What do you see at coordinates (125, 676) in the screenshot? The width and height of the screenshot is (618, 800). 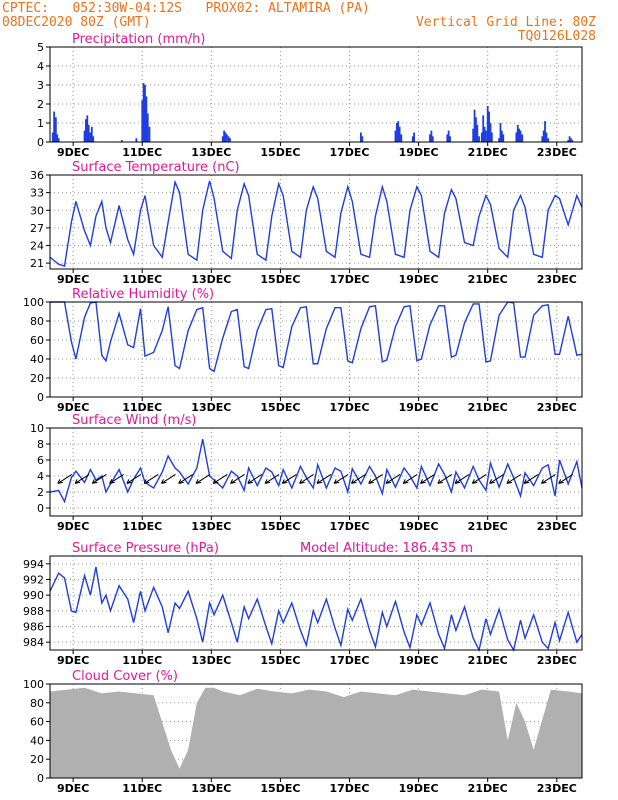 I see `panel-title: Cloud Cover (%)` at bounding box center [125, 676].